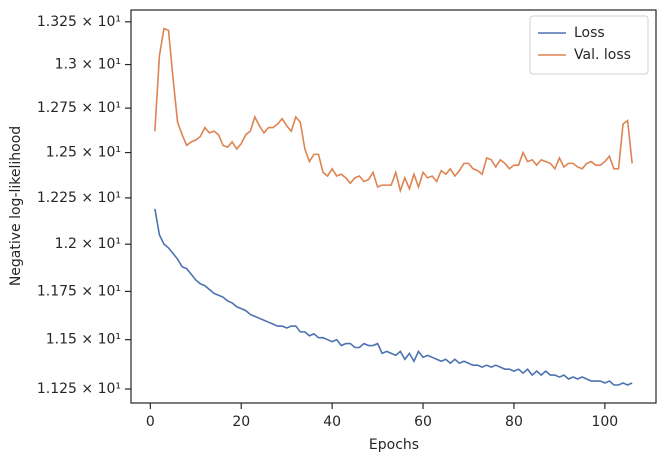 The width and height of the screenshot is (667, 463). Describe the element at coordinates (88, 244) in the screenshot. I see `y-tick-label: 1.2 × 10¹` at that location.